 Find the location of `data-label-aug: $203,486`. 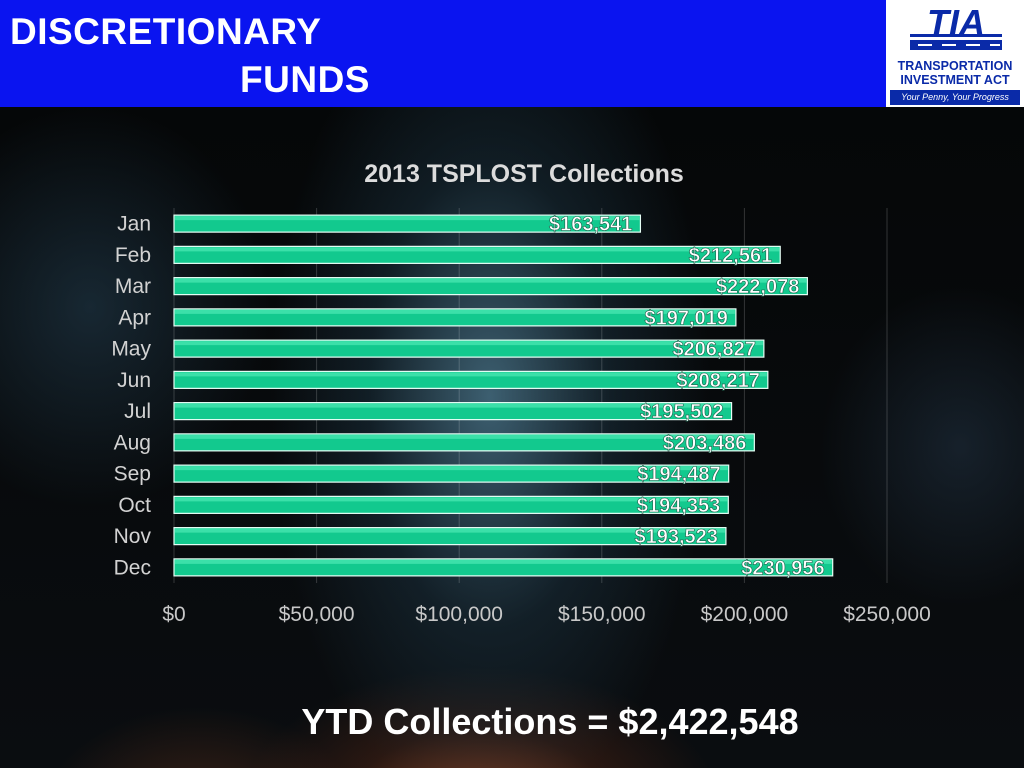

data-label-aug: $203,486 is located at coordinates (704, 443).